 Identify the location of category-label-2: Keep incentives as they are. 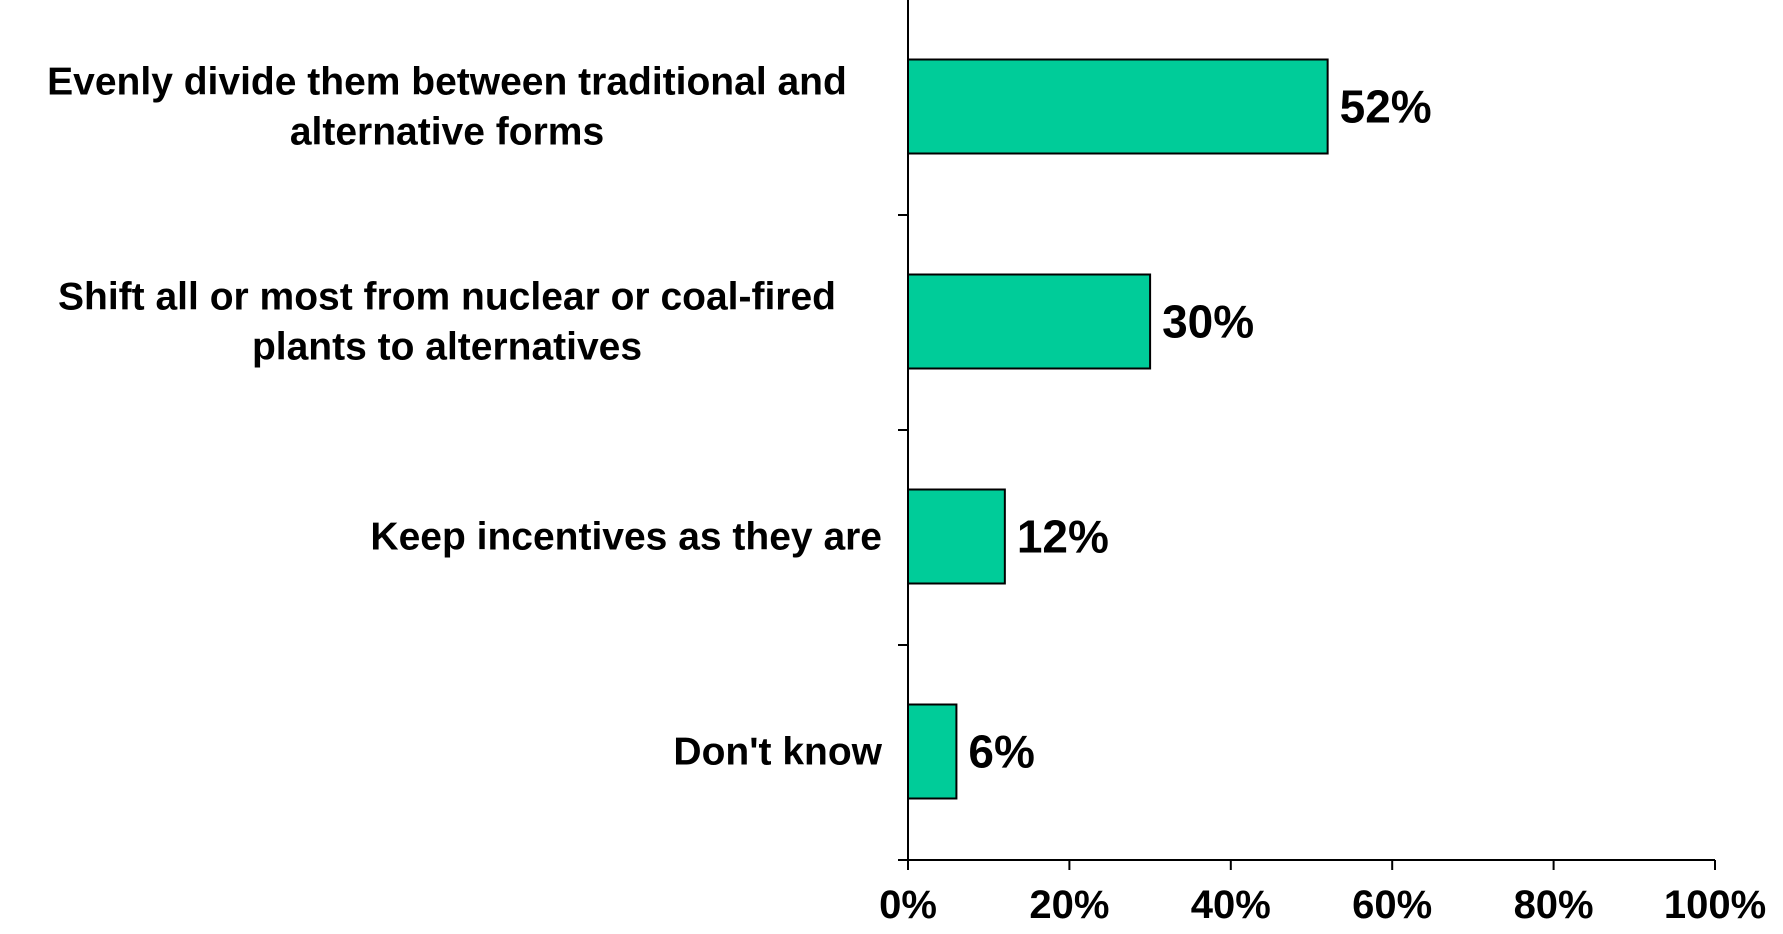
(626, 536).